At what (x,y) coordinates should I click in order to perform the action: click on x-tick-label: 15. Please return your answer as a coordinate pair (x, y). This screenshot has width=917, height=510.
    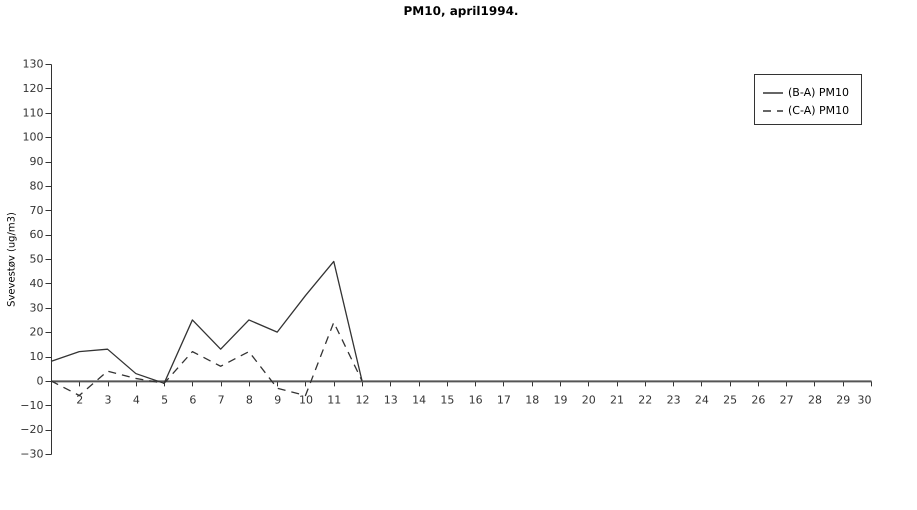
    Looking at the image, I should click on (447, 399).